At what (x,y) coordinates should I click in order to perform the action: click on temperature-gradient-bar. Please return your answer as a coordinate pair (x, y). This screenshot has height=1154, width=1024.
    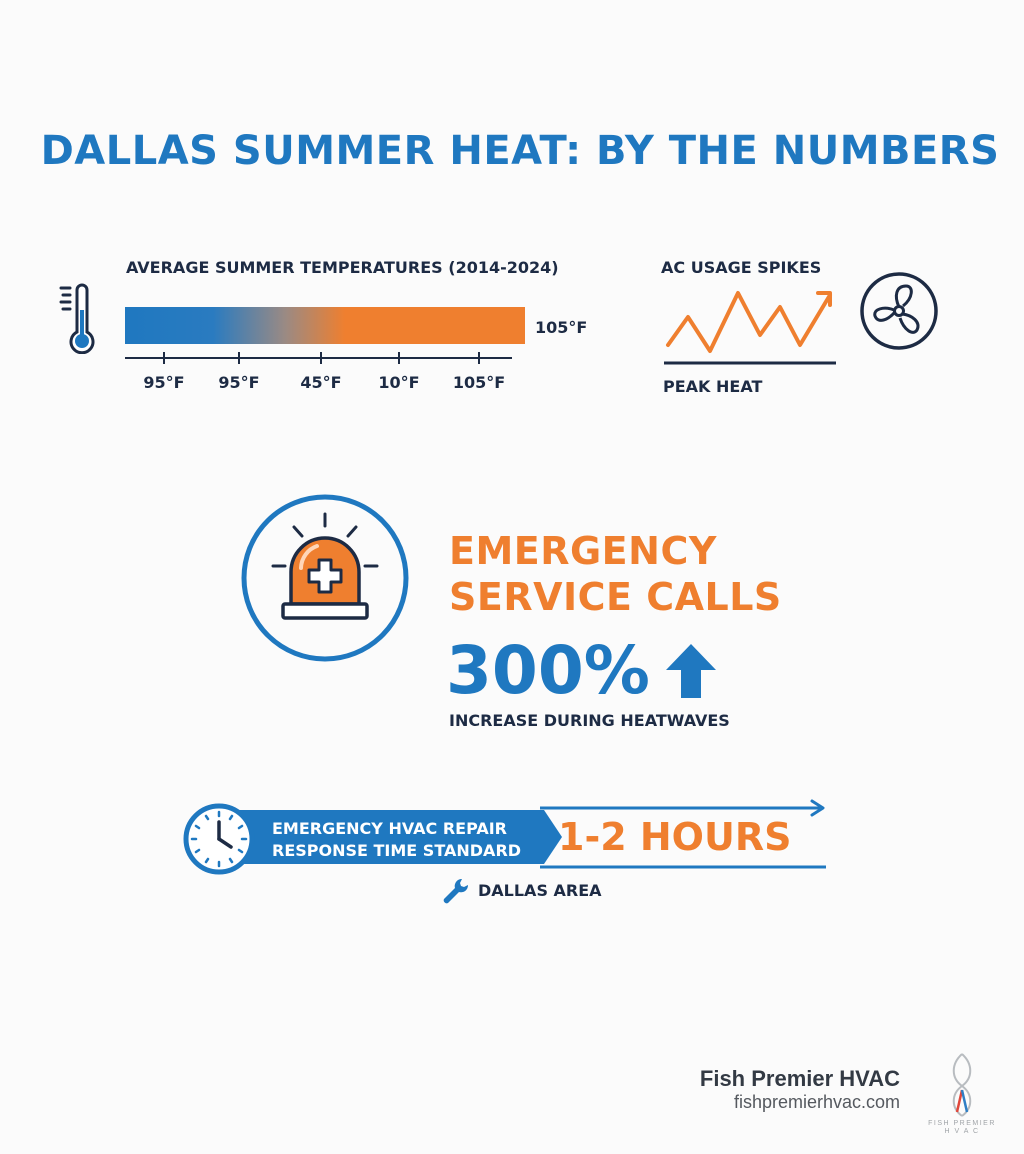
    Looking at the image, I should click on (325, 325).